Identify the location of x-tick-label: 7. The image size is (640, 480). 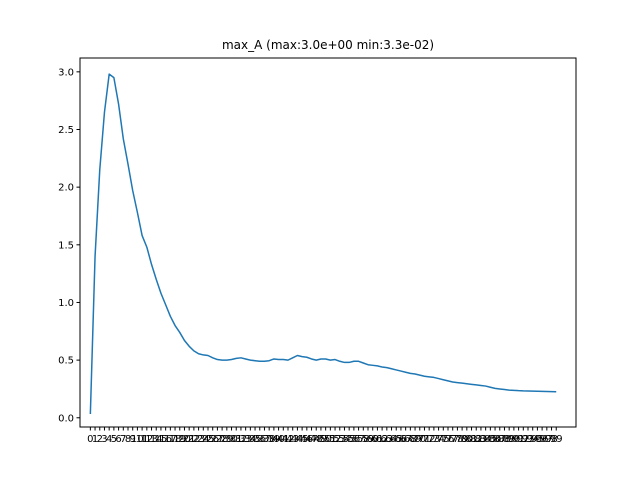
(123, 439).